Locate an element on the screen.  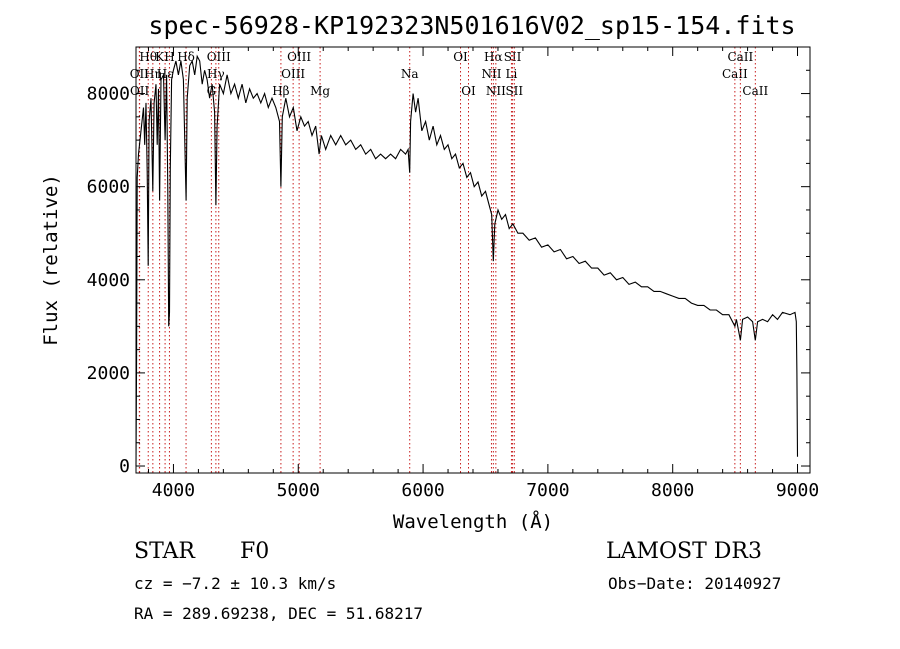
x-tick-label: 8000 is located at coordinates (672, 490).